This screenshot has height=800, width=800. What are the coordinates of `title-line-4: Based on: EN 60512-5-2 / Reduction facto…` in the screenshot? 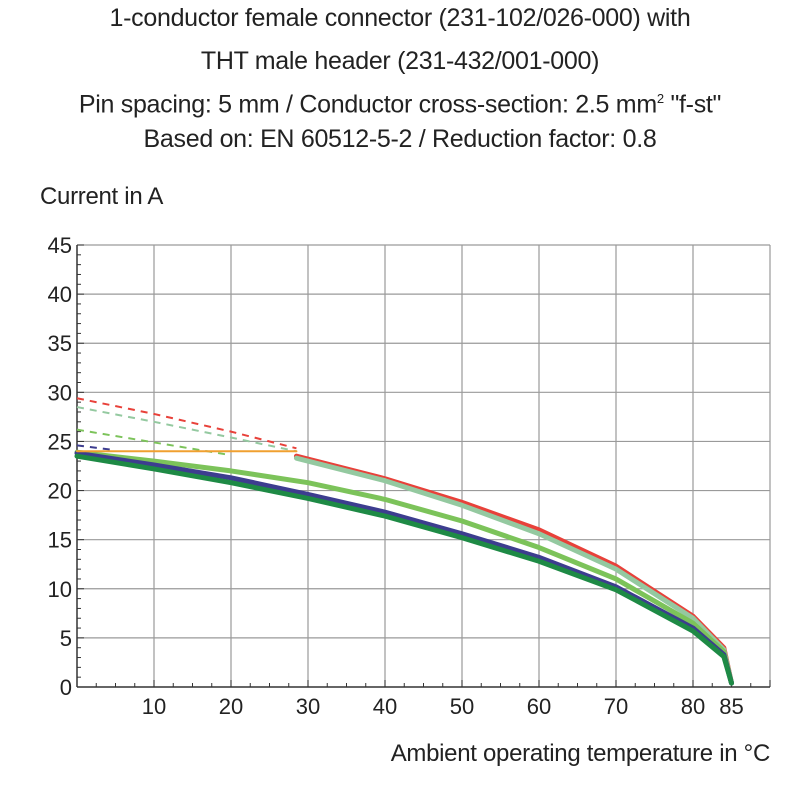 It's located at (400, 139).